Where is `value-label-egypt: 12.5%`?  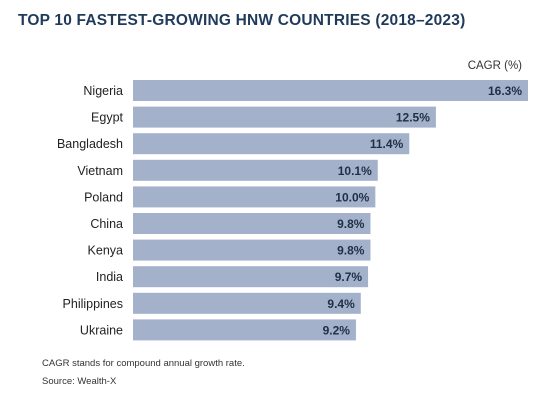 value-label-egypt: 12.5% is located at coordinates (413, 118).